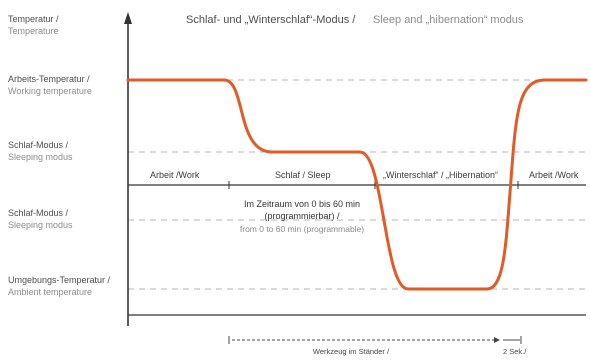  What do you see at coordinates (515, 351) in the screenshot?
I see `seconds-label: 2 Sek./` at bounding box center [515, 351].